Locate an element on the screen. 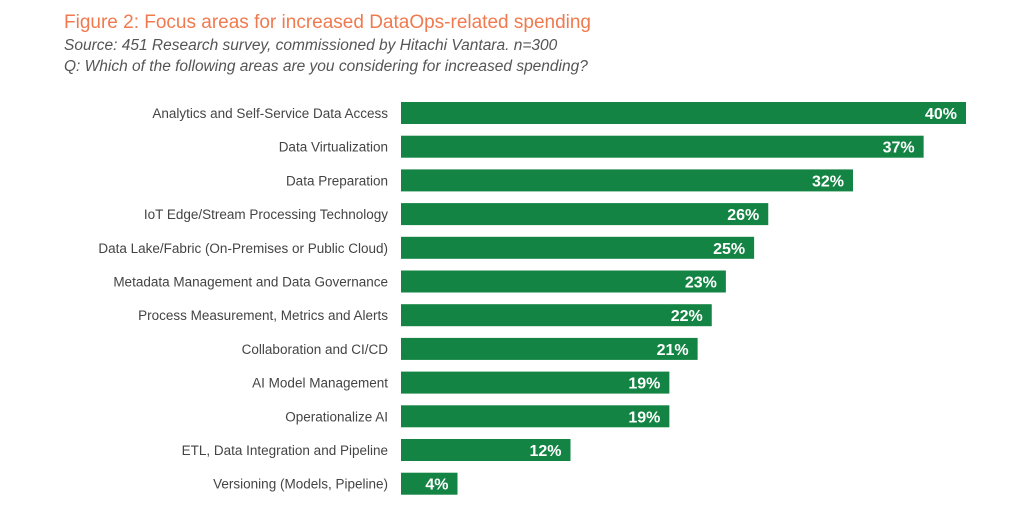 Image resolution: width=1024 pixels, height=512 pixels. value-label: 21% is located at coordinates (673, 350).